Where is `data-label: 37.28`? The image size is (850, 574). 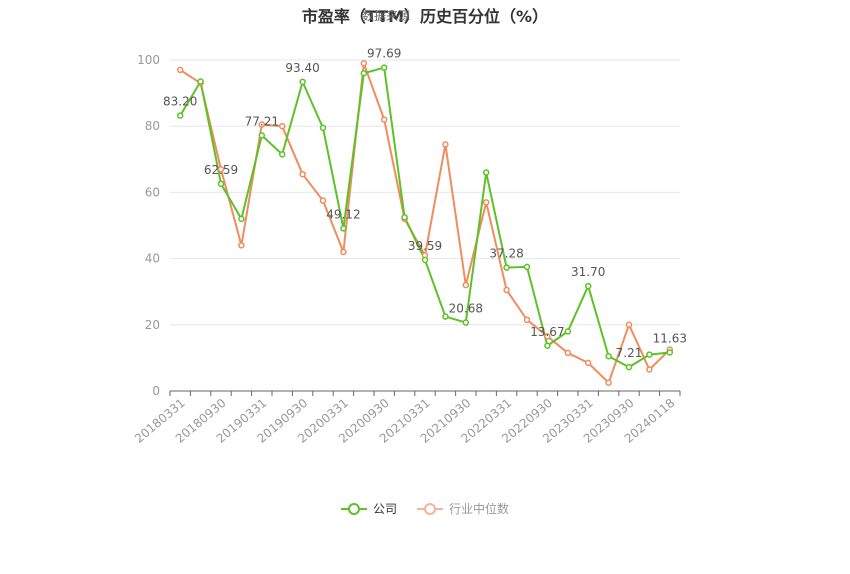
data-label: 37.28 is located at coordinates (506, 254).